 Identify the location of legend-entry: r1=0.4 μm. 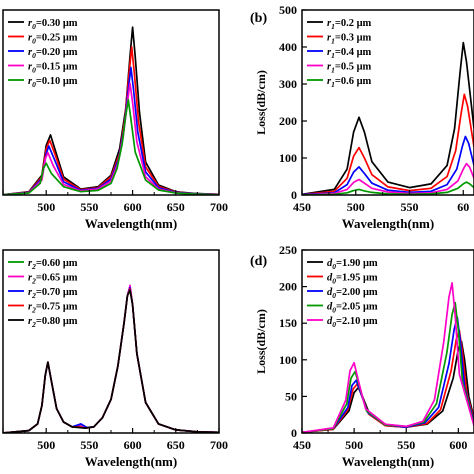
(349, 53).